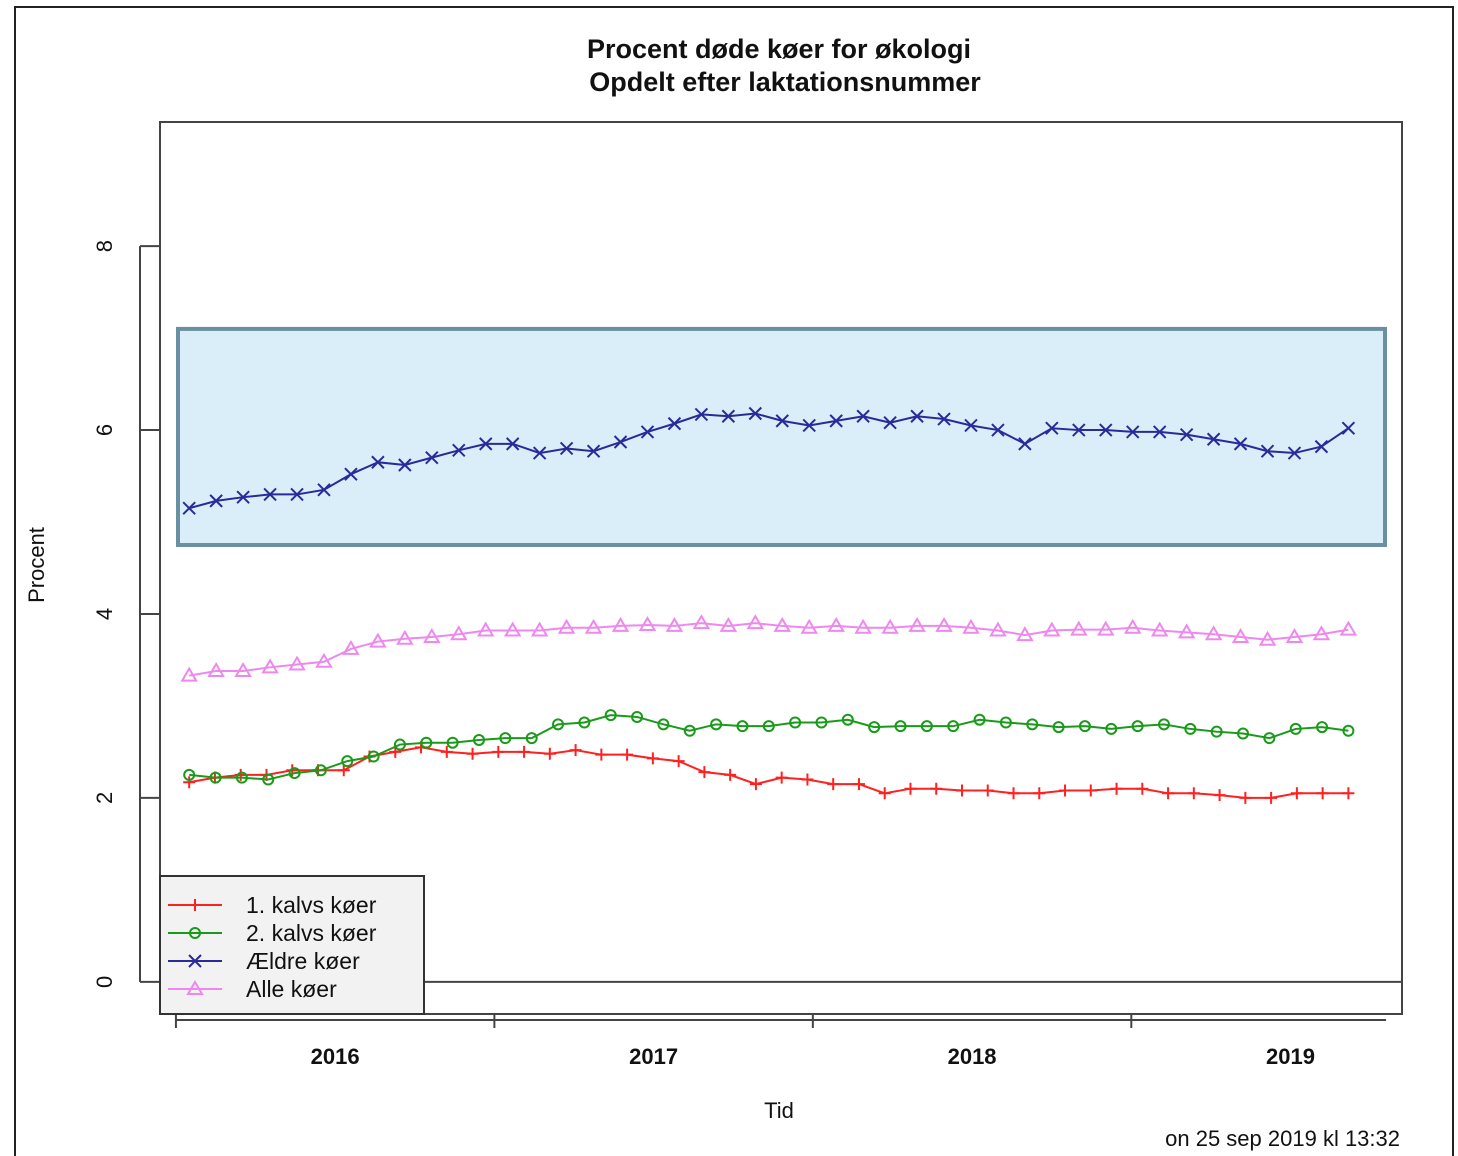 The height and width of the screenshot is (1156, 1458). I want to click on timestamp-footnote: on 25 sep 2019 kl 13:32, so click(1282, 1138).